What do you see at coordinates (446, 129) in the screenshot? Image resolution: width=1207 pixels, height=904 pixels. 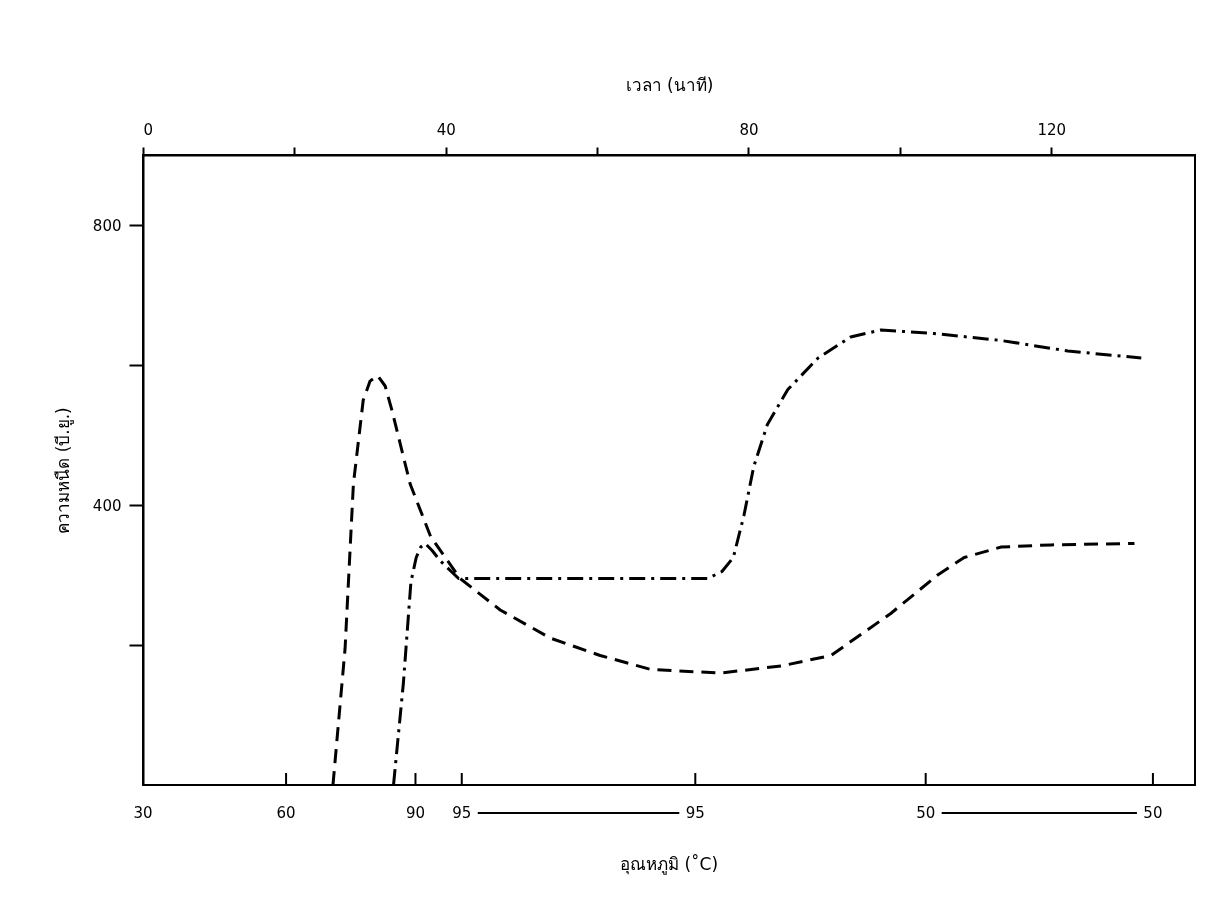 I see `x-tick-label: 40` at bounding box center [446, 129].